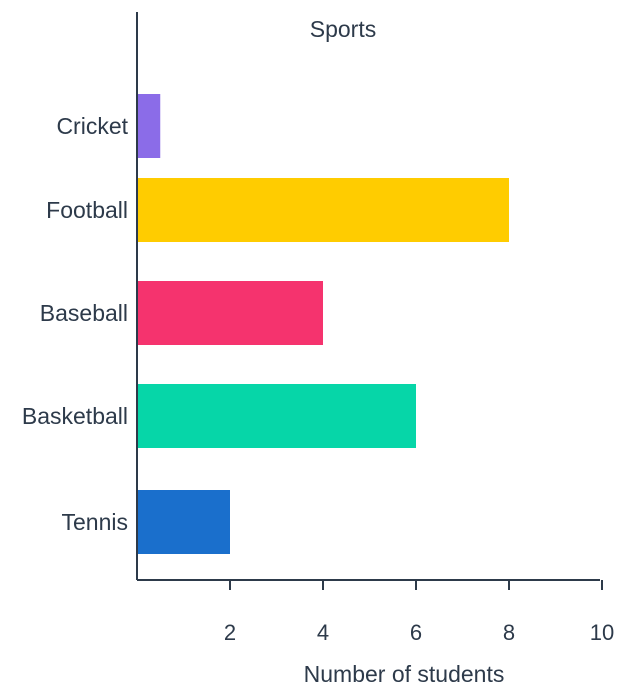 This screenshot has height=691, width=623. I want to click on category-label-basketball: Basketball, so click(75, 416).